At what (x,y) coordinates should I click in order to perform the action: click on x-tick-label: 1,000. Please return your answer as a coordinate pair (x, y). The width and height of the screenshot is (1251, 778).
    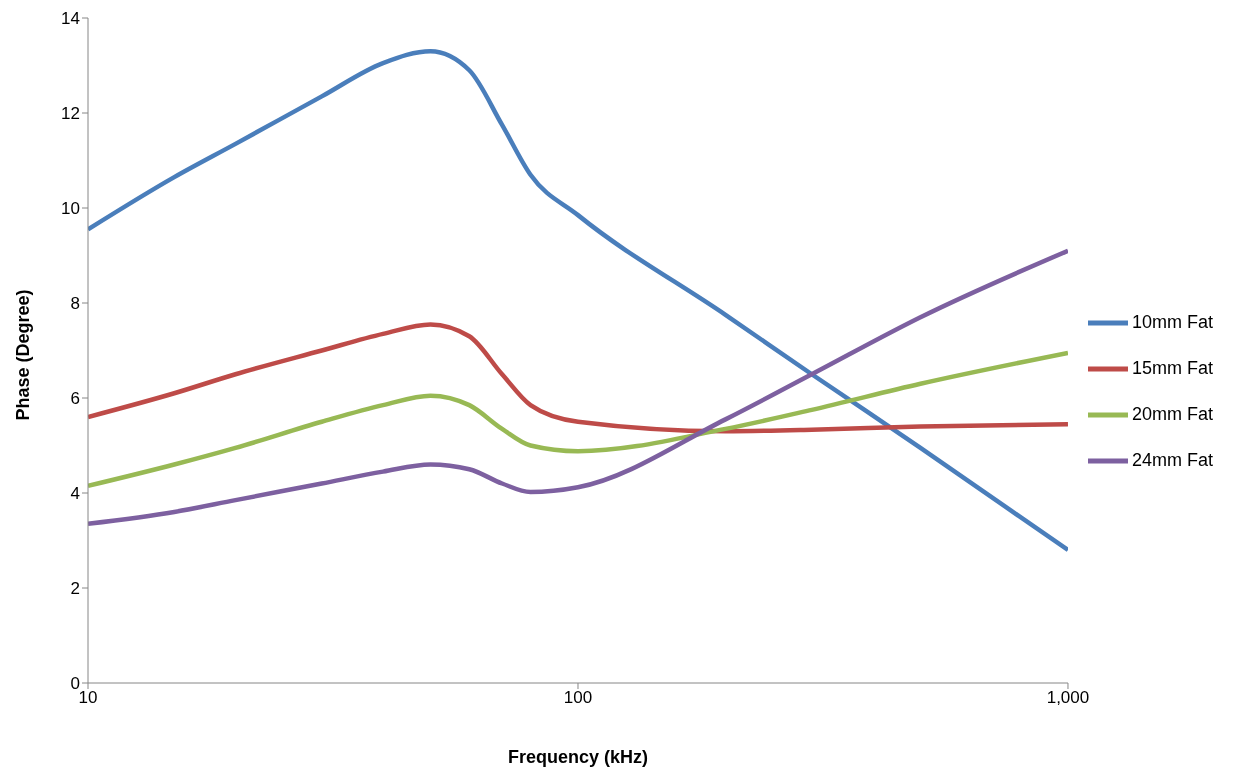
    Looking at the image, I should click on (1068, 698).